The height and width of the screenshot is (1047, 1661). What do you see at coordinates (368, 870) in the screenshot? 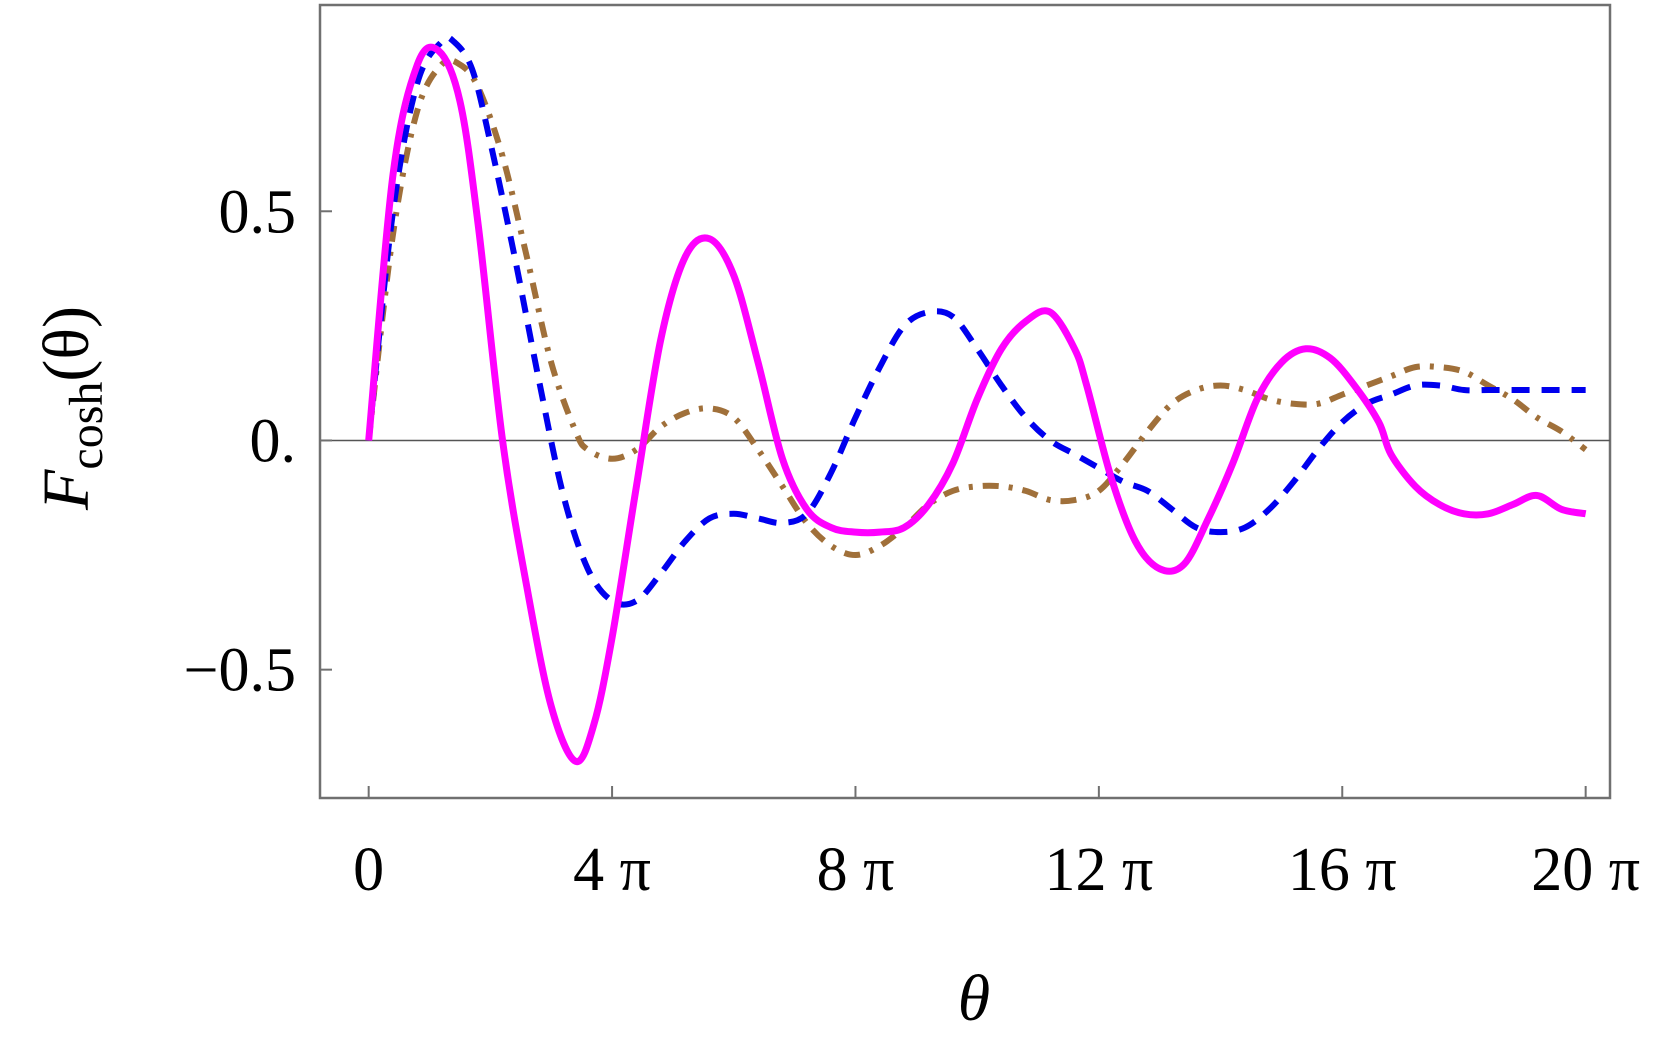
I see `x-tick-label: 0` at bounding box center [368, 870].